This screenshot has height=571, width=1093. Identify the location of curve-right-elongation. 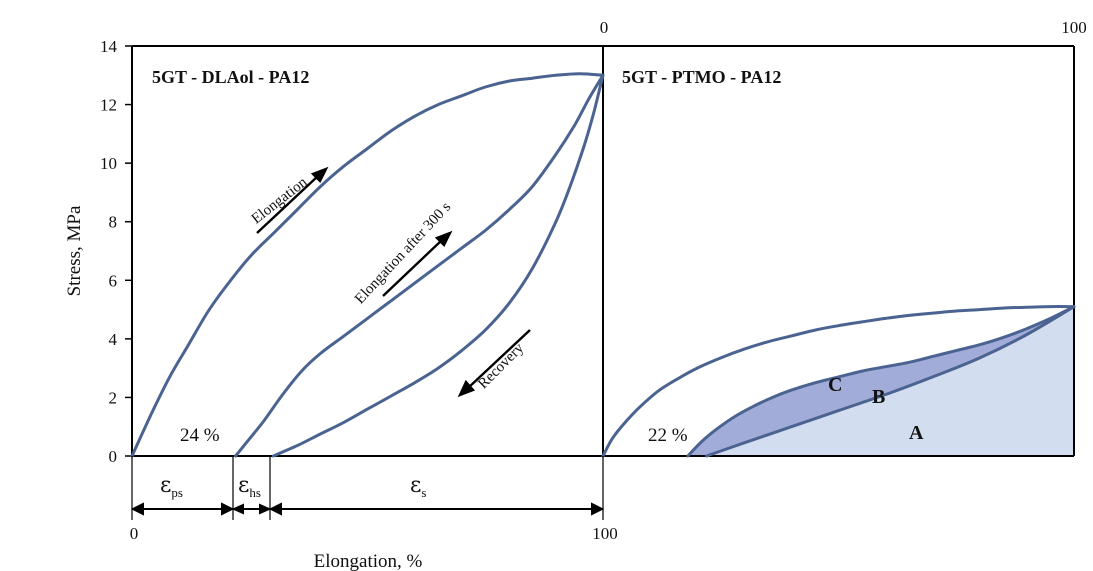
(838, 381).